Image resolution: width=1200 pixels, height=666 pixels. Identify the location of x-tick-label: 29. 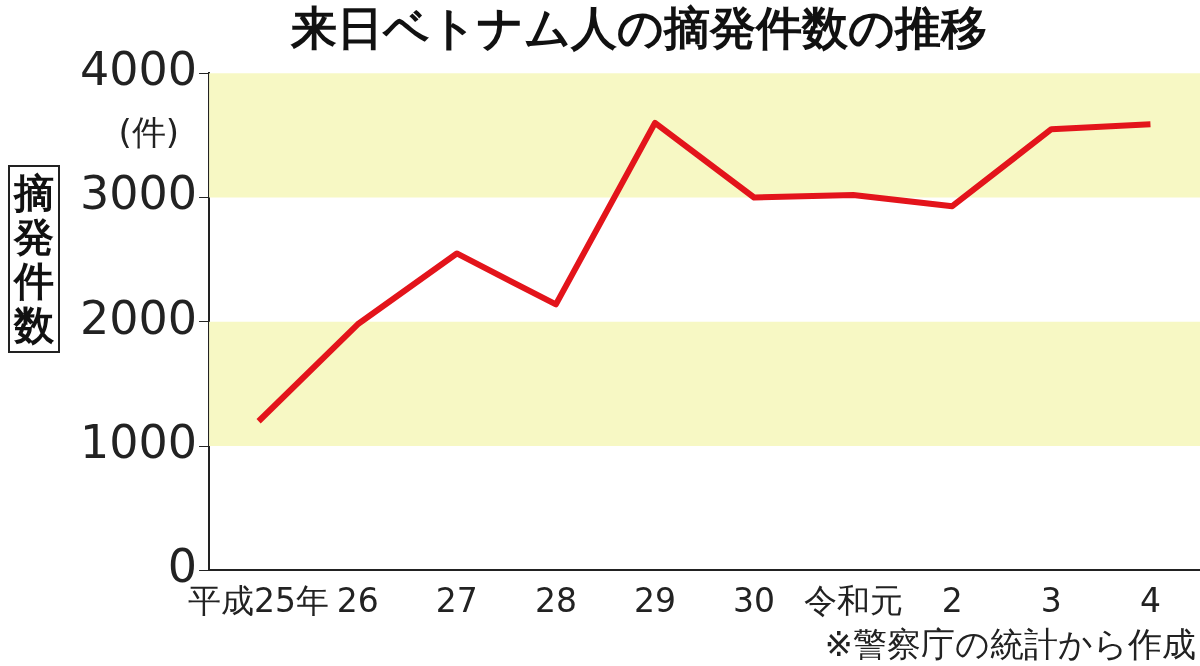
(654, 600).